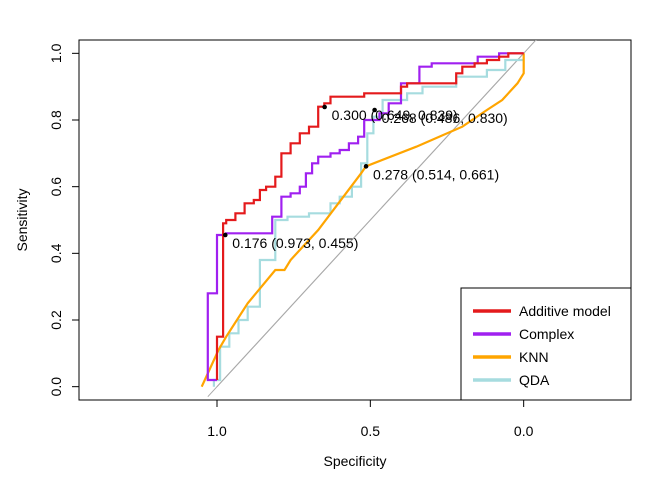 Image resolution: width=672 pixels, height=480 pixels. What do you see at coordinates (371, 431) in the screenshot?
I see `x-tick-label: 0.5` at bounding box center [371, 431].